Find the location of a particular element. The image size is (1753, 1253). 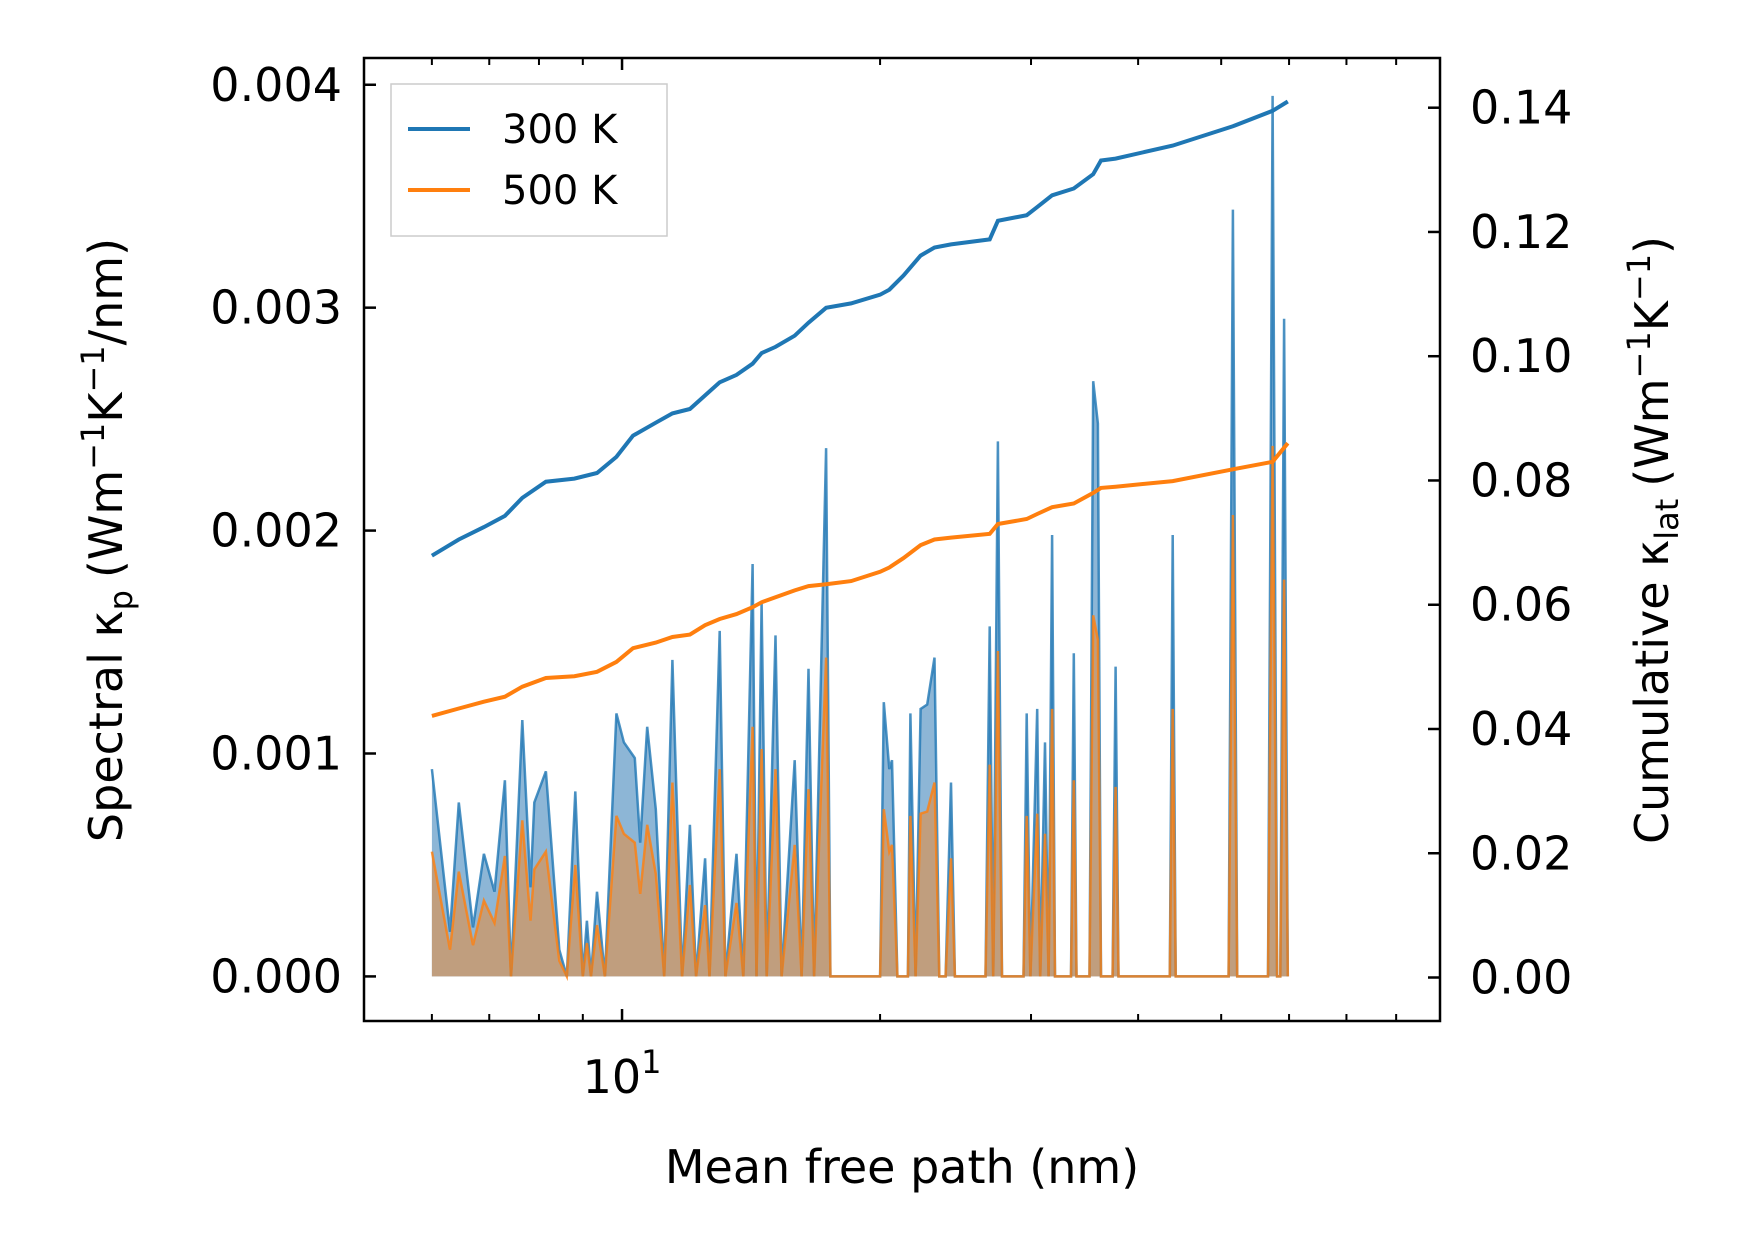

right-tick-label: 0.04 is located at coordinates (1521, 729).